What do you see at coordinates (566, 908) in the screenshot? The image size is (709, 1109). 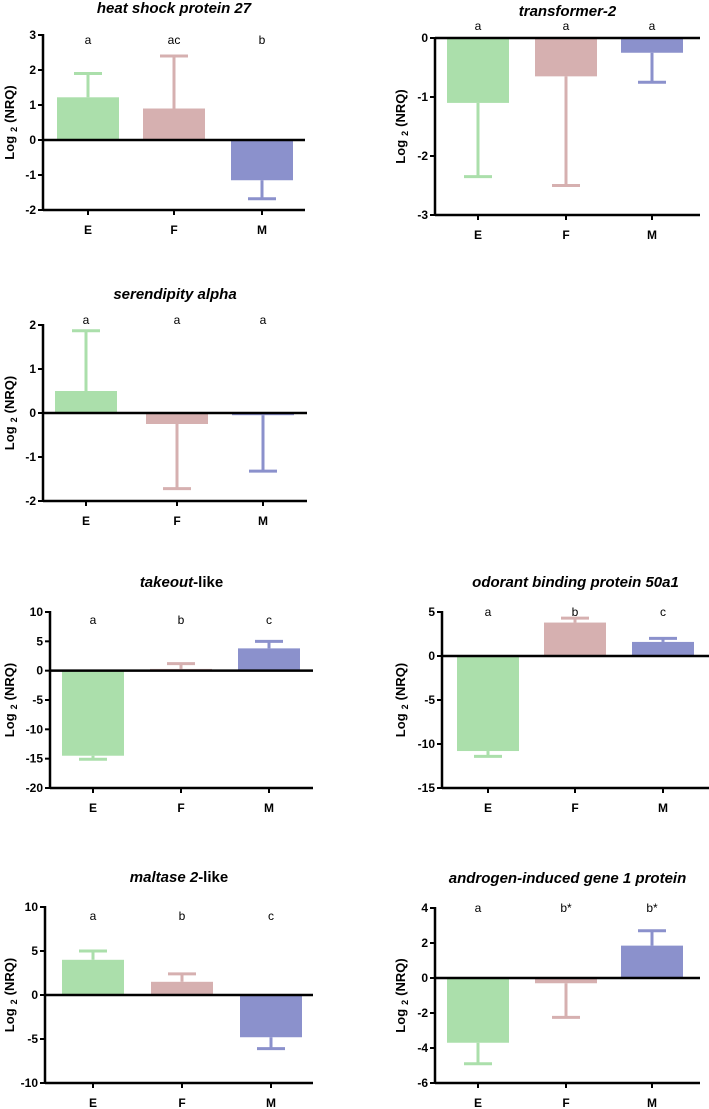 I see `significance-letter: b*` at bounding box center [566, 908].